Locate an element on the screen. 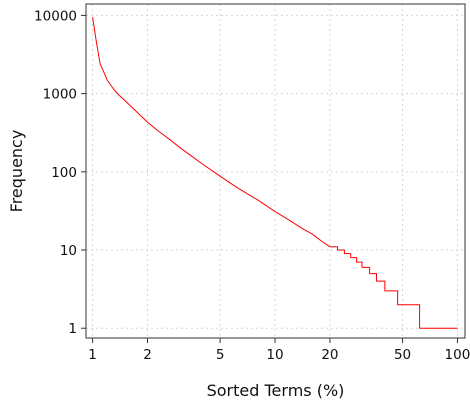  x-tick-label: 20 is located at coordinates (329, 355).